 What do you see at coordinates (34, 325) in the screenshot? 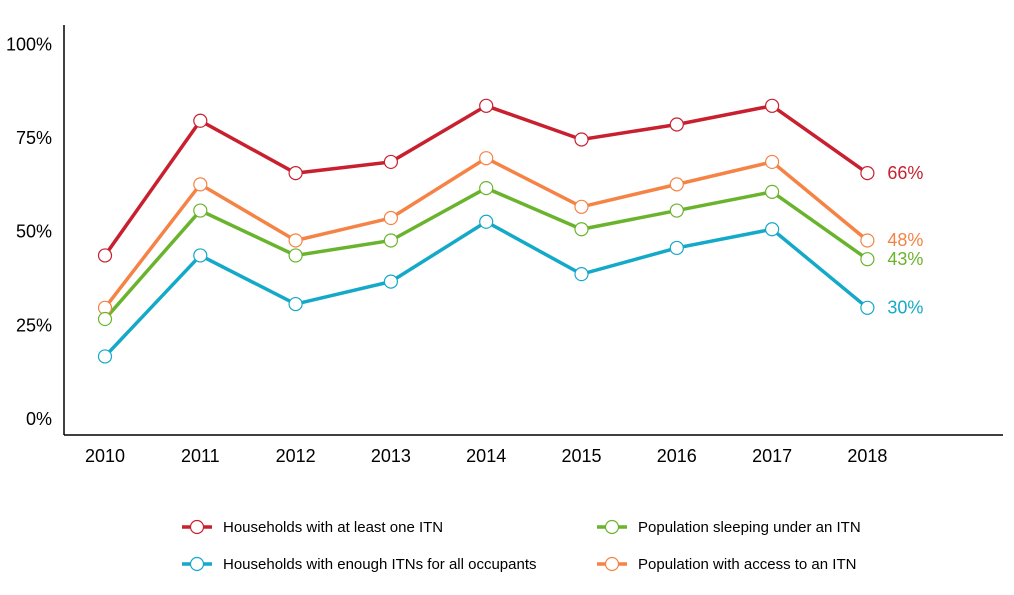
I see `y-tick-label: 25%` at bounding box center [34, 325].